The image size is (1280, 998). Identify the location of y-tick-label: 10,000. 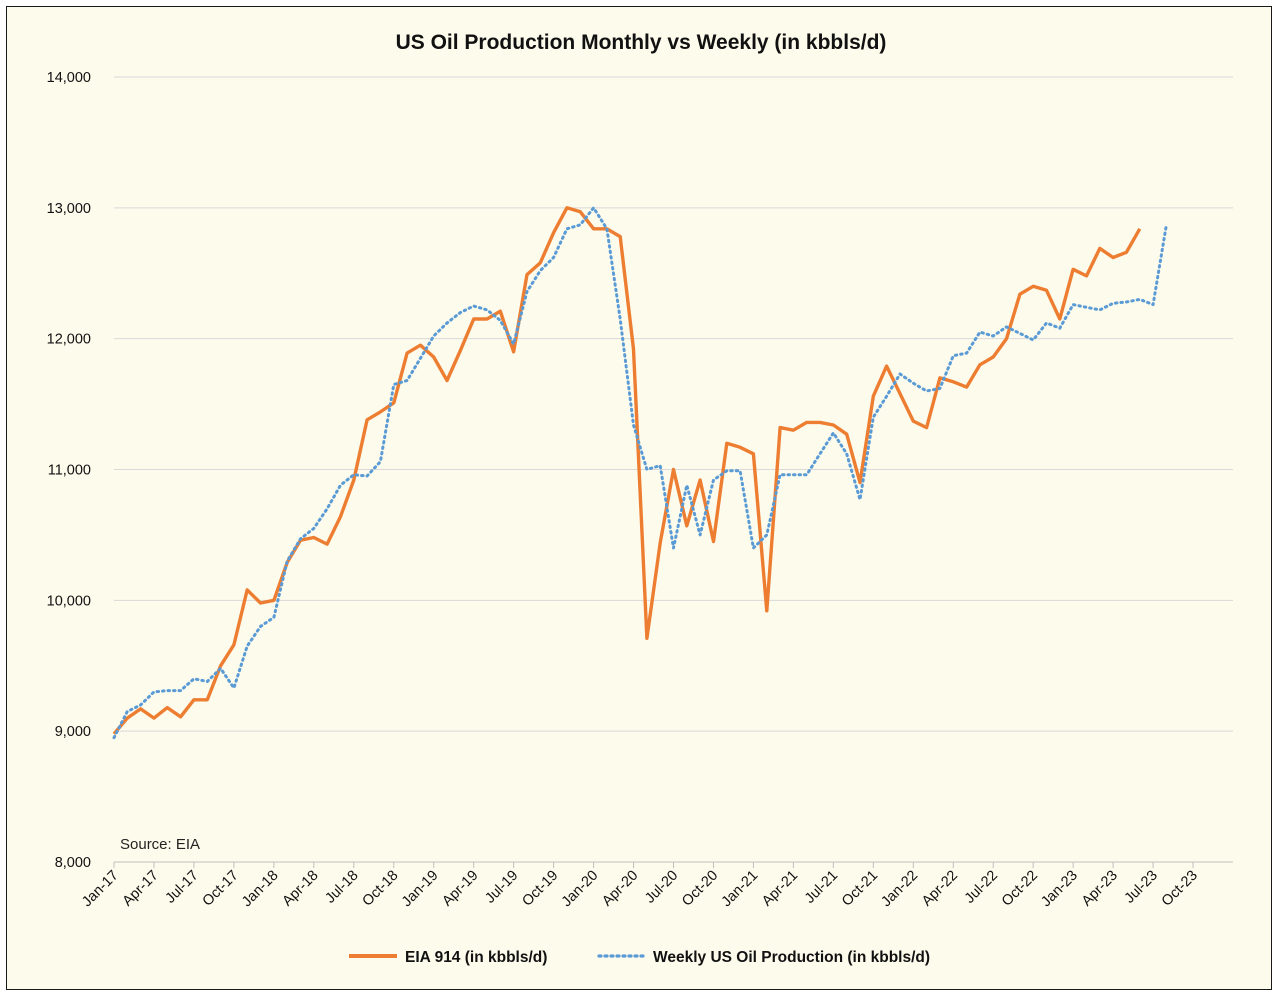
(69, 601).